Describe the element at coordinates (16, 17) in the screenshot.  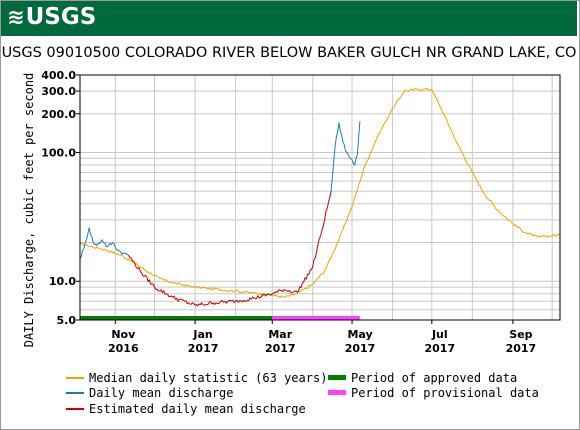
I see `usgs-waves-icon: ≋` at that location.